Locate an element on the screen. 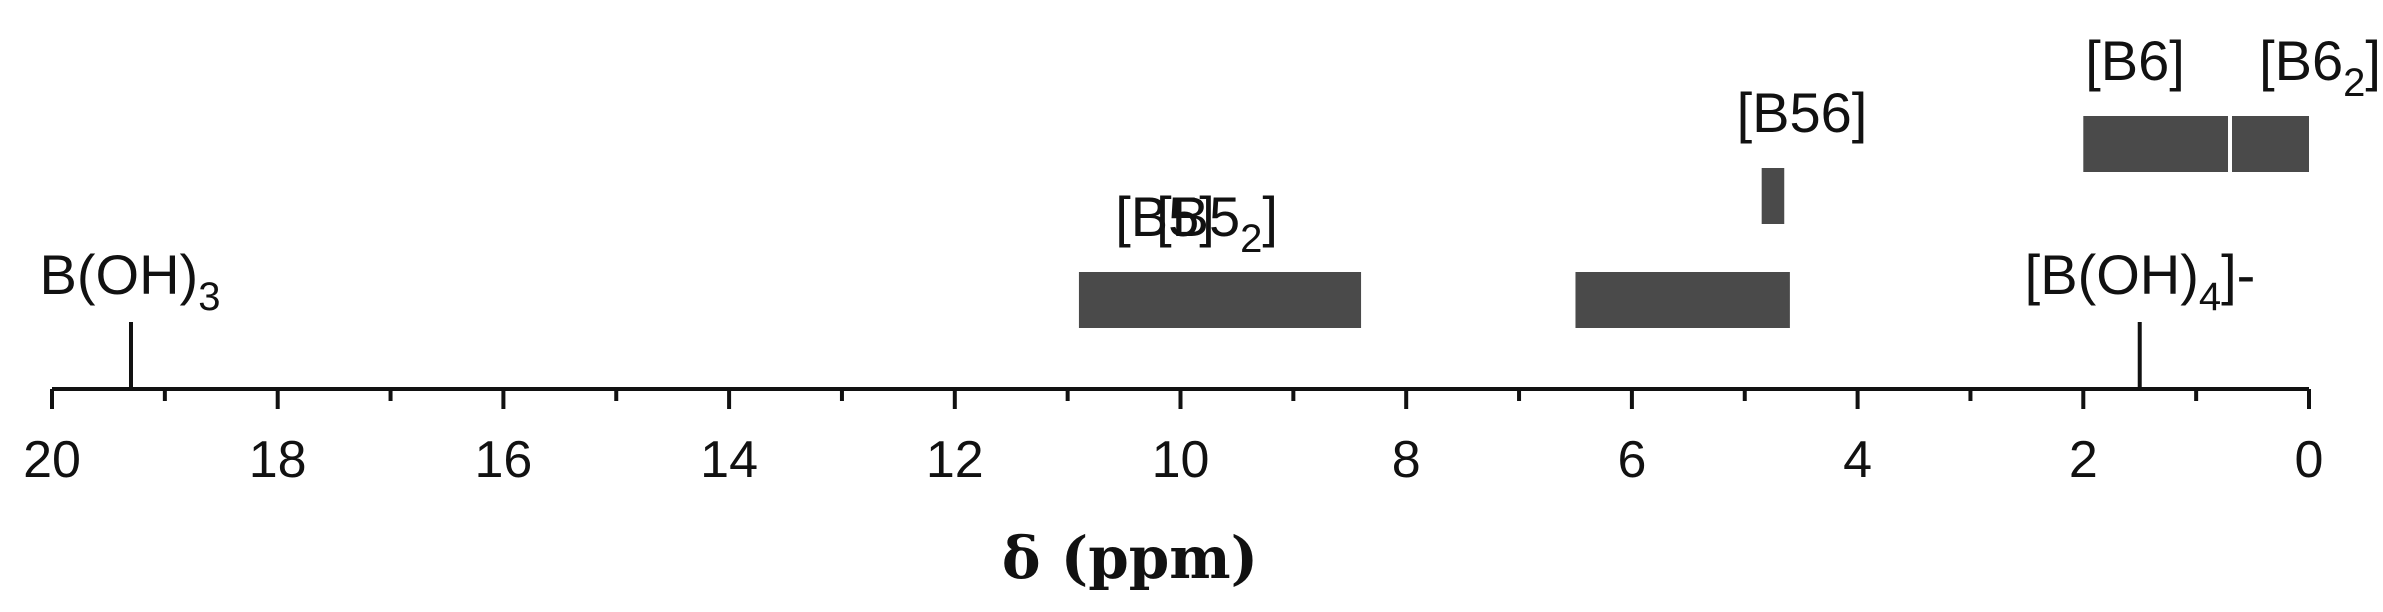  tick-label: 0 is located at coordinates (2309, 460).